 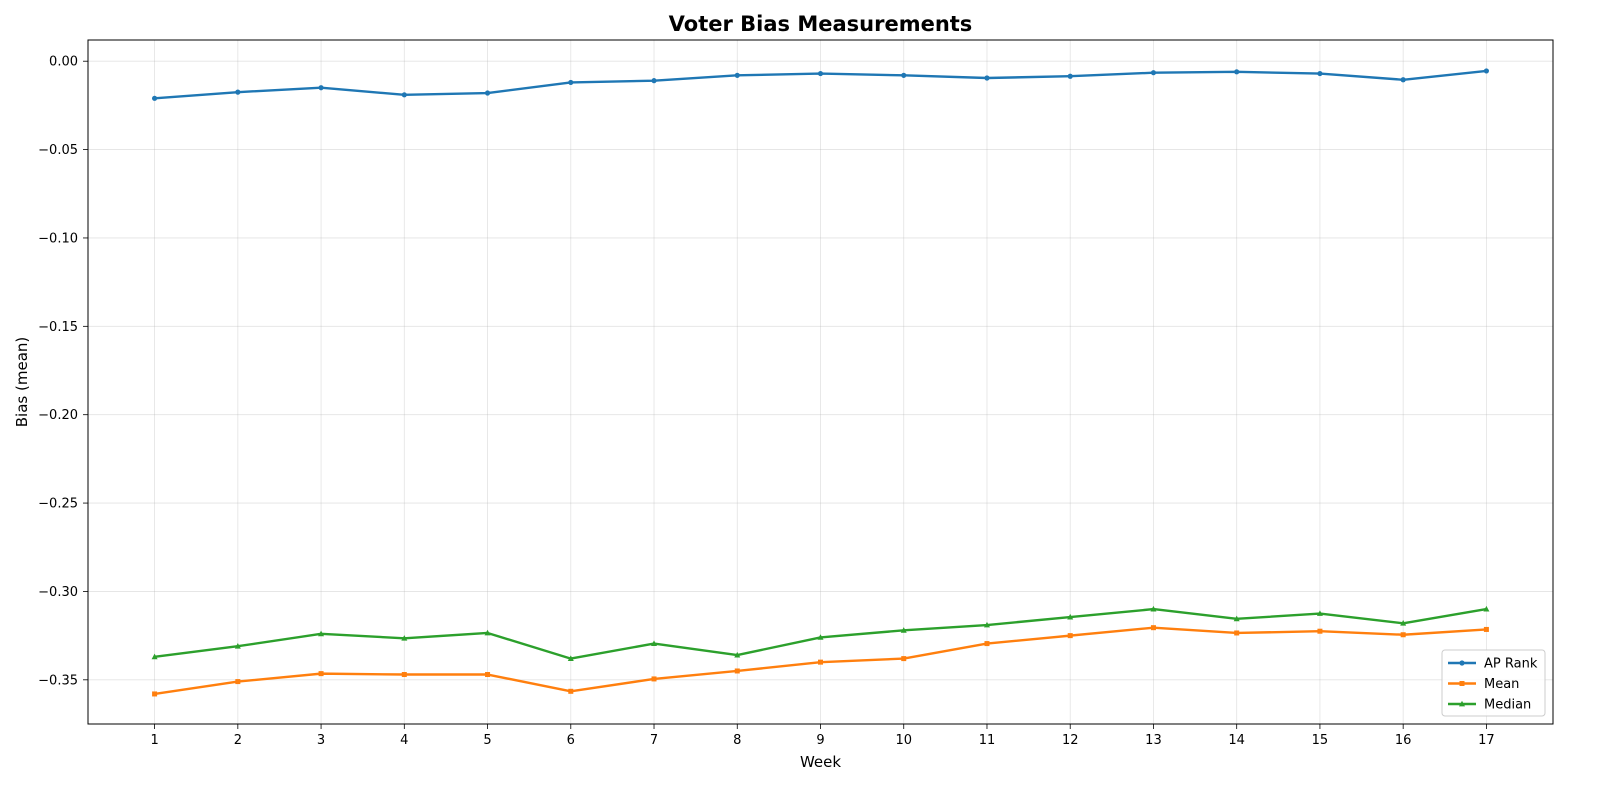 What do you see at coordinates (1070, 740) in the screenshot?
I see `x-tick-label: 12` at bounding box center [1070, 740].